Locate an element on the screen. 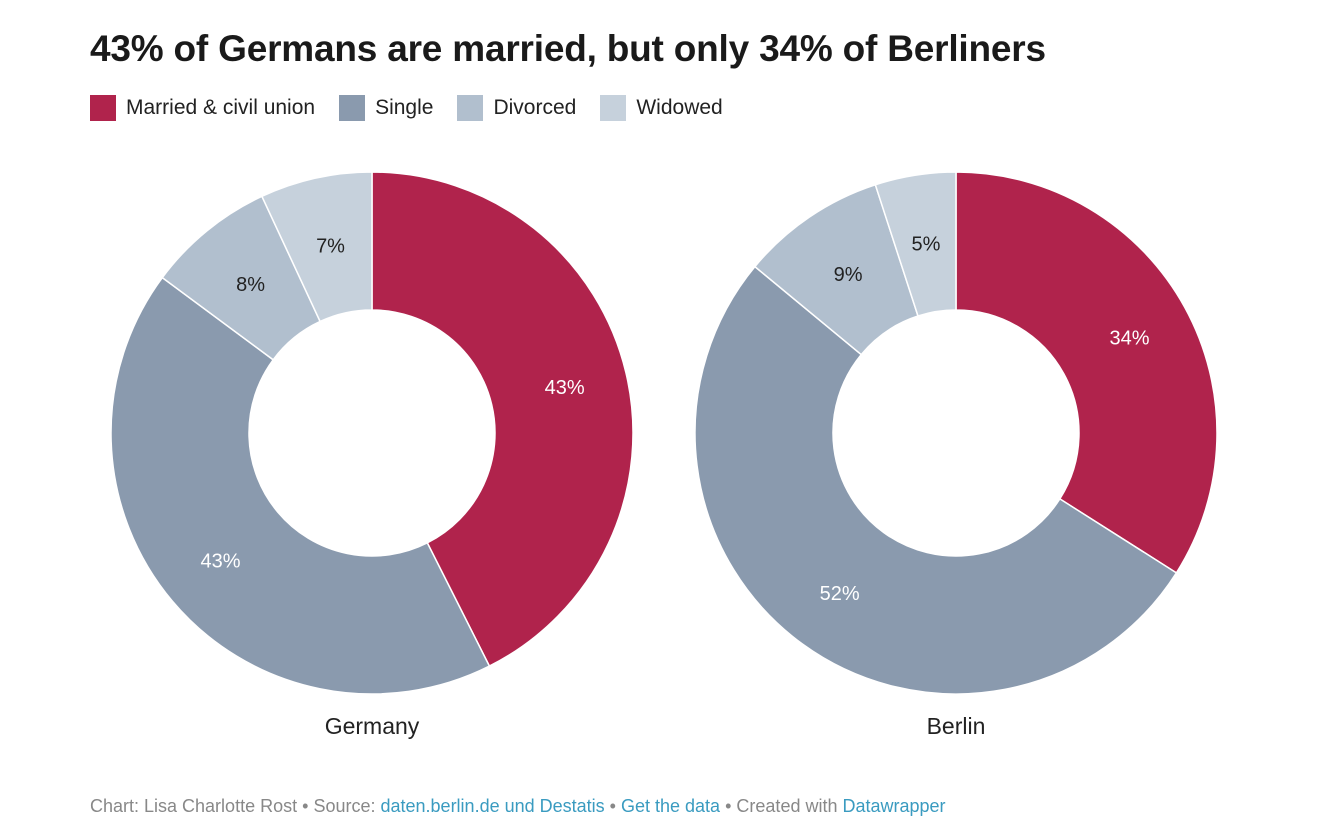 The width and height of the screenshot is (1332, 836). legend-item-divorced: Divorced is located at coordinates (516, 108).